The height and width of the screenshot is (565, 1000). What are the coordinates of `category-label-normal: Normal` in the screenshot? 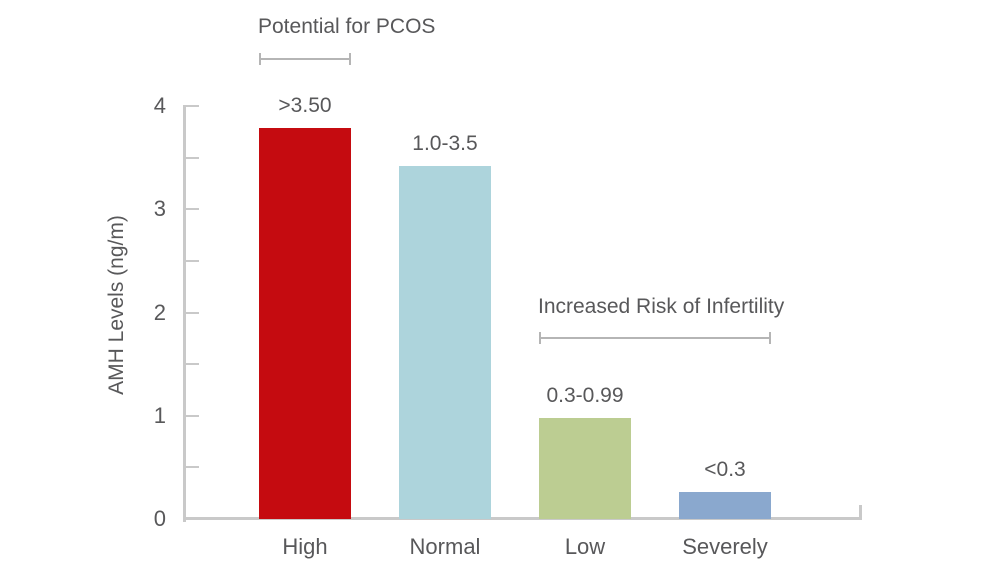 It's located at (445, 546).